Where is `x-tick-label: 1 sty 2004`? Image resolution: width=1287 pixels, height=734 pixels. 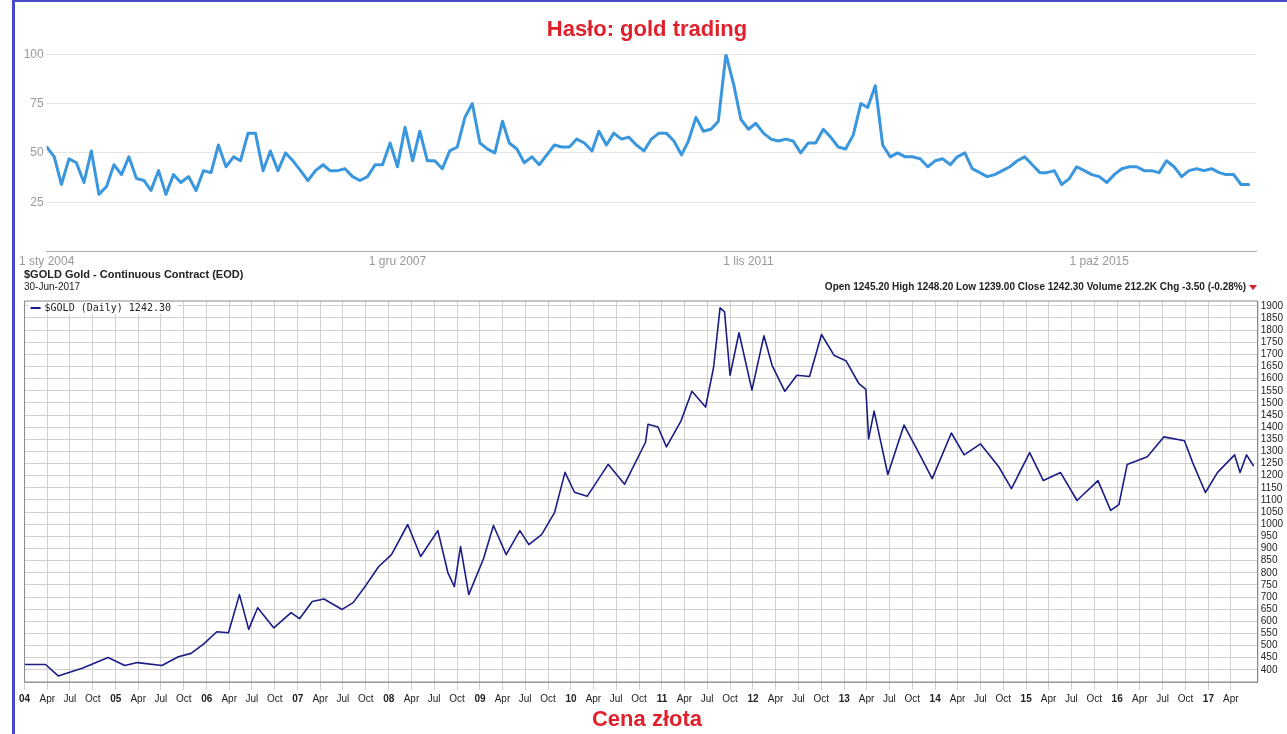
x-tick-label: 1 sty 2004 is located at coordinates (47, 261).